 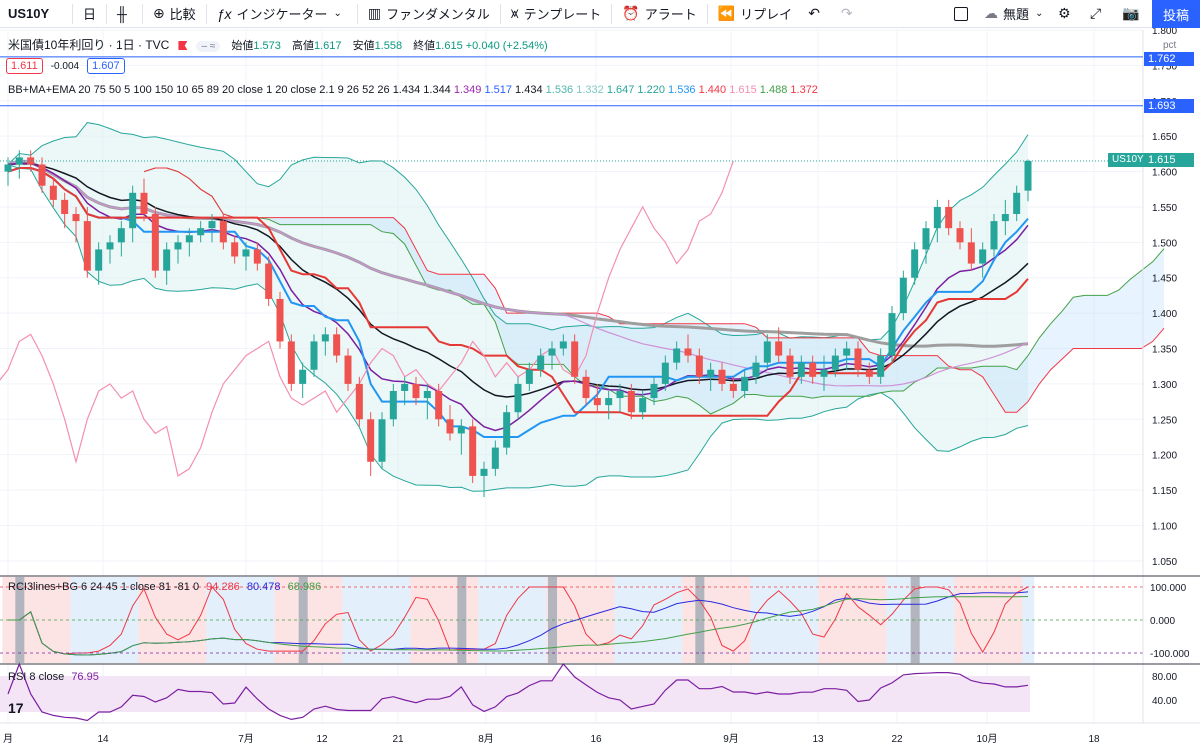 What do you see at coordinates (1169, 59) in the screenshot?
I see `price-line-label-high: 1.762` at bounding box center [1169, 59].